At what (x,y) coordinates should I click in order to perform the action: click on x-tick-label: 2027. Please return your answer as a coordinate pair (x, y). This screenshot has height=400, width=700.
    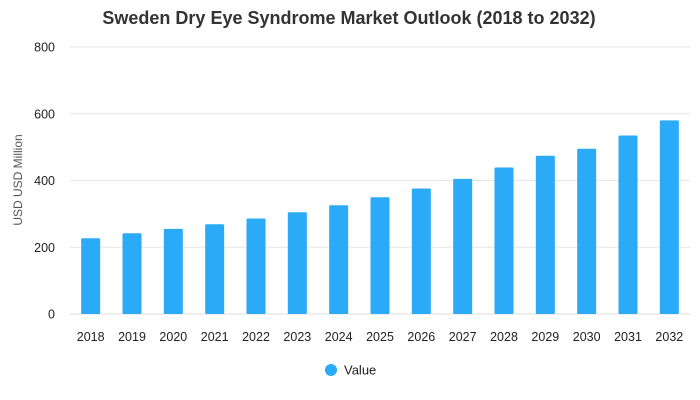
    Looking at the image, I should click on (463, 337).